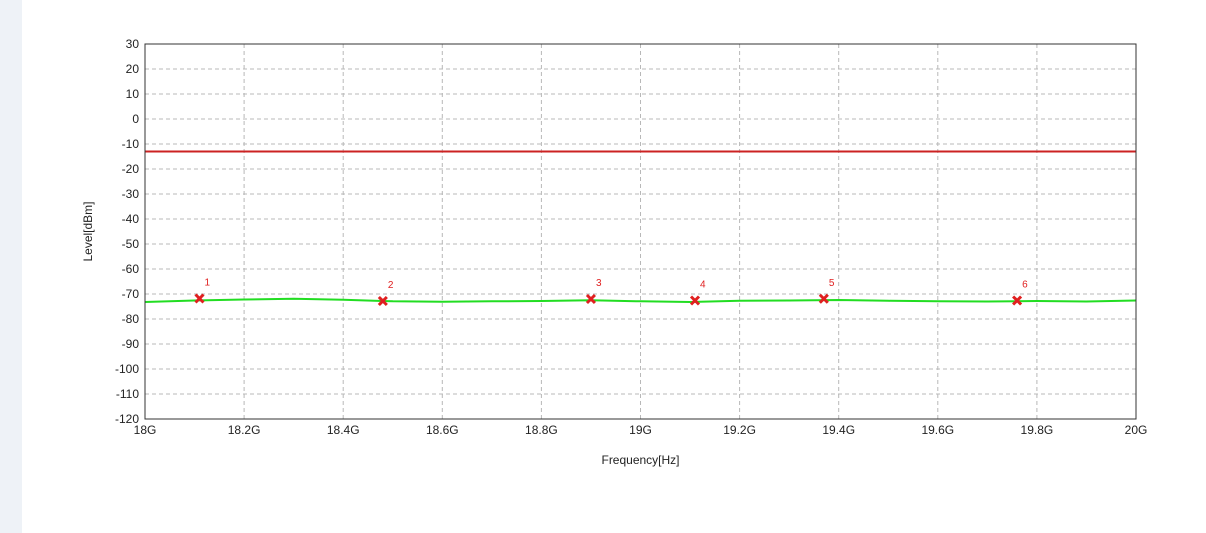 The height and width of the screenshot is (533, 1206). What do you see at coordinates (244, 430) in the screenshot?
I see `x-tick-label: 18.2G` at bounding box center [244, 430].